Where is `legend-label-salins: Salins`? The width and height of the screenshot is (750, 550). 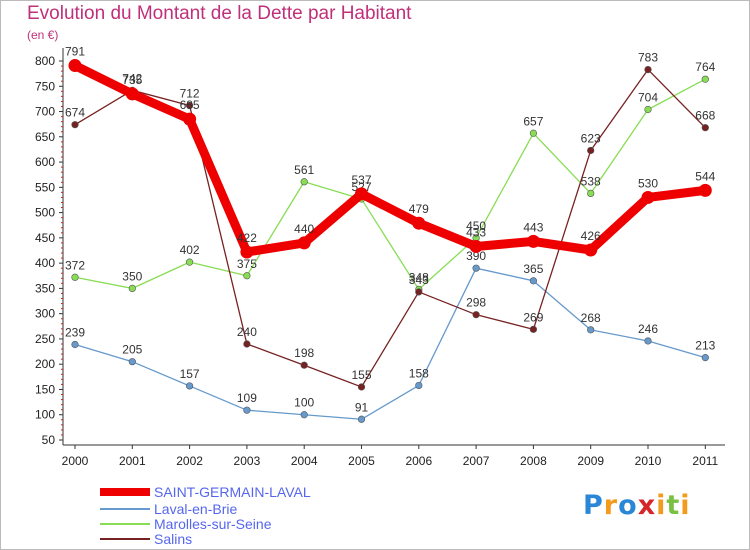
legend-label-salins: Salins is located at coordinates (173, 539).